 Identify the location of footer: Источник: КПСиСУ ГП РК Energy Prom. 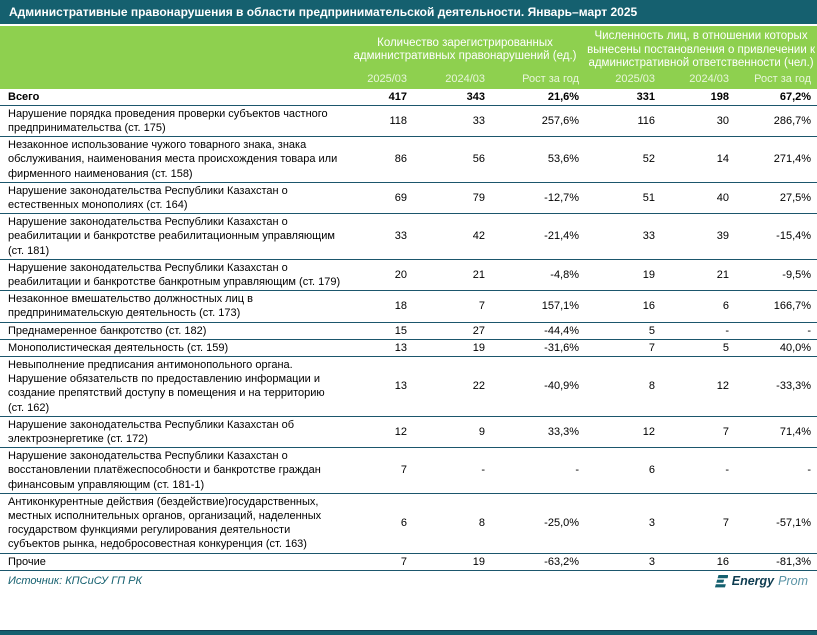
(408, 581).